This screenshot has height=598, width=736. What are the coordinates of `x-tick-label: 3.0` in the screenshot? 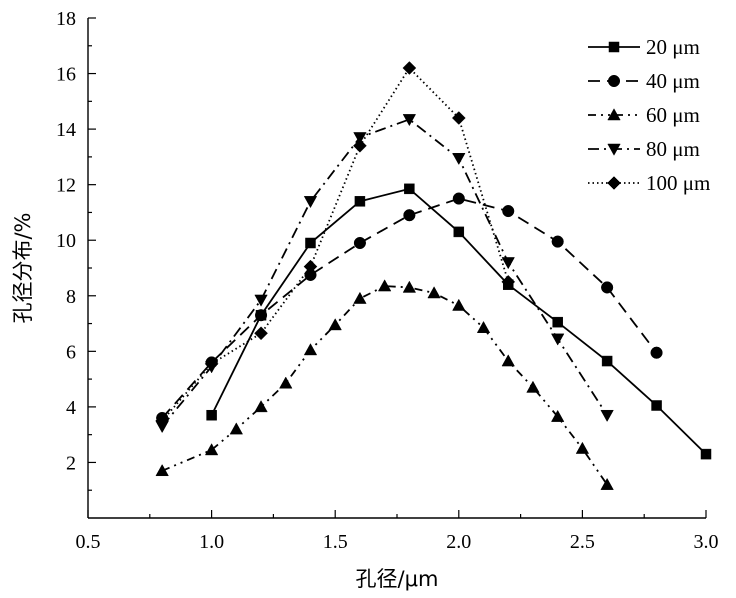 It's located at (706, 542).